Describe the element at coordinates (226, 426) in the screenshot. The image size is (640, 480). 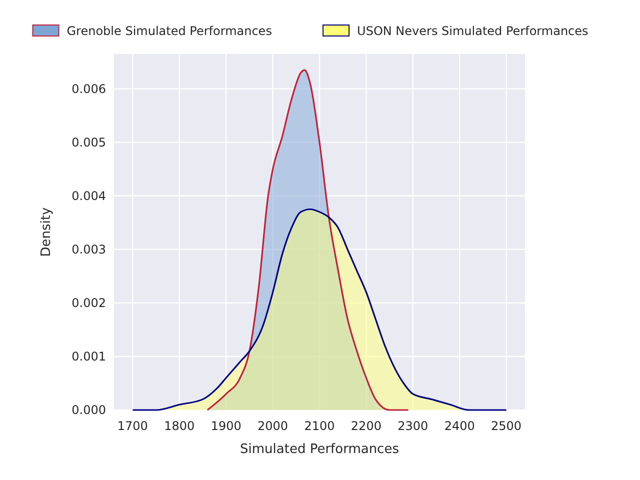
I see `x-tick-label: 1900` at that location.